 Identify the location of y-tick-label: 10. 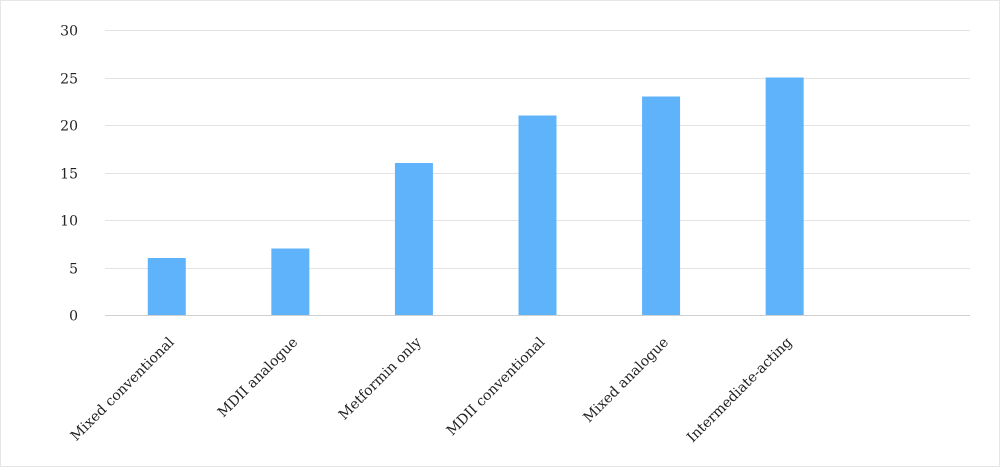
(69, 222).